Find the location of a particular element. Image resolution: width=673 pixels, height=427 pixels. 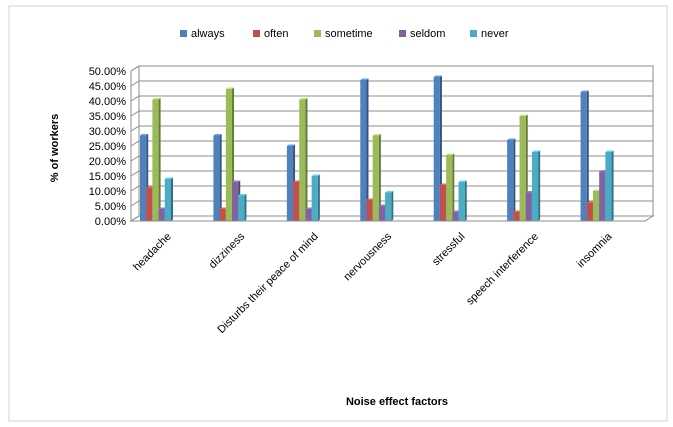

y-tick-label: 35.00% is located at coordinates (108, 117).